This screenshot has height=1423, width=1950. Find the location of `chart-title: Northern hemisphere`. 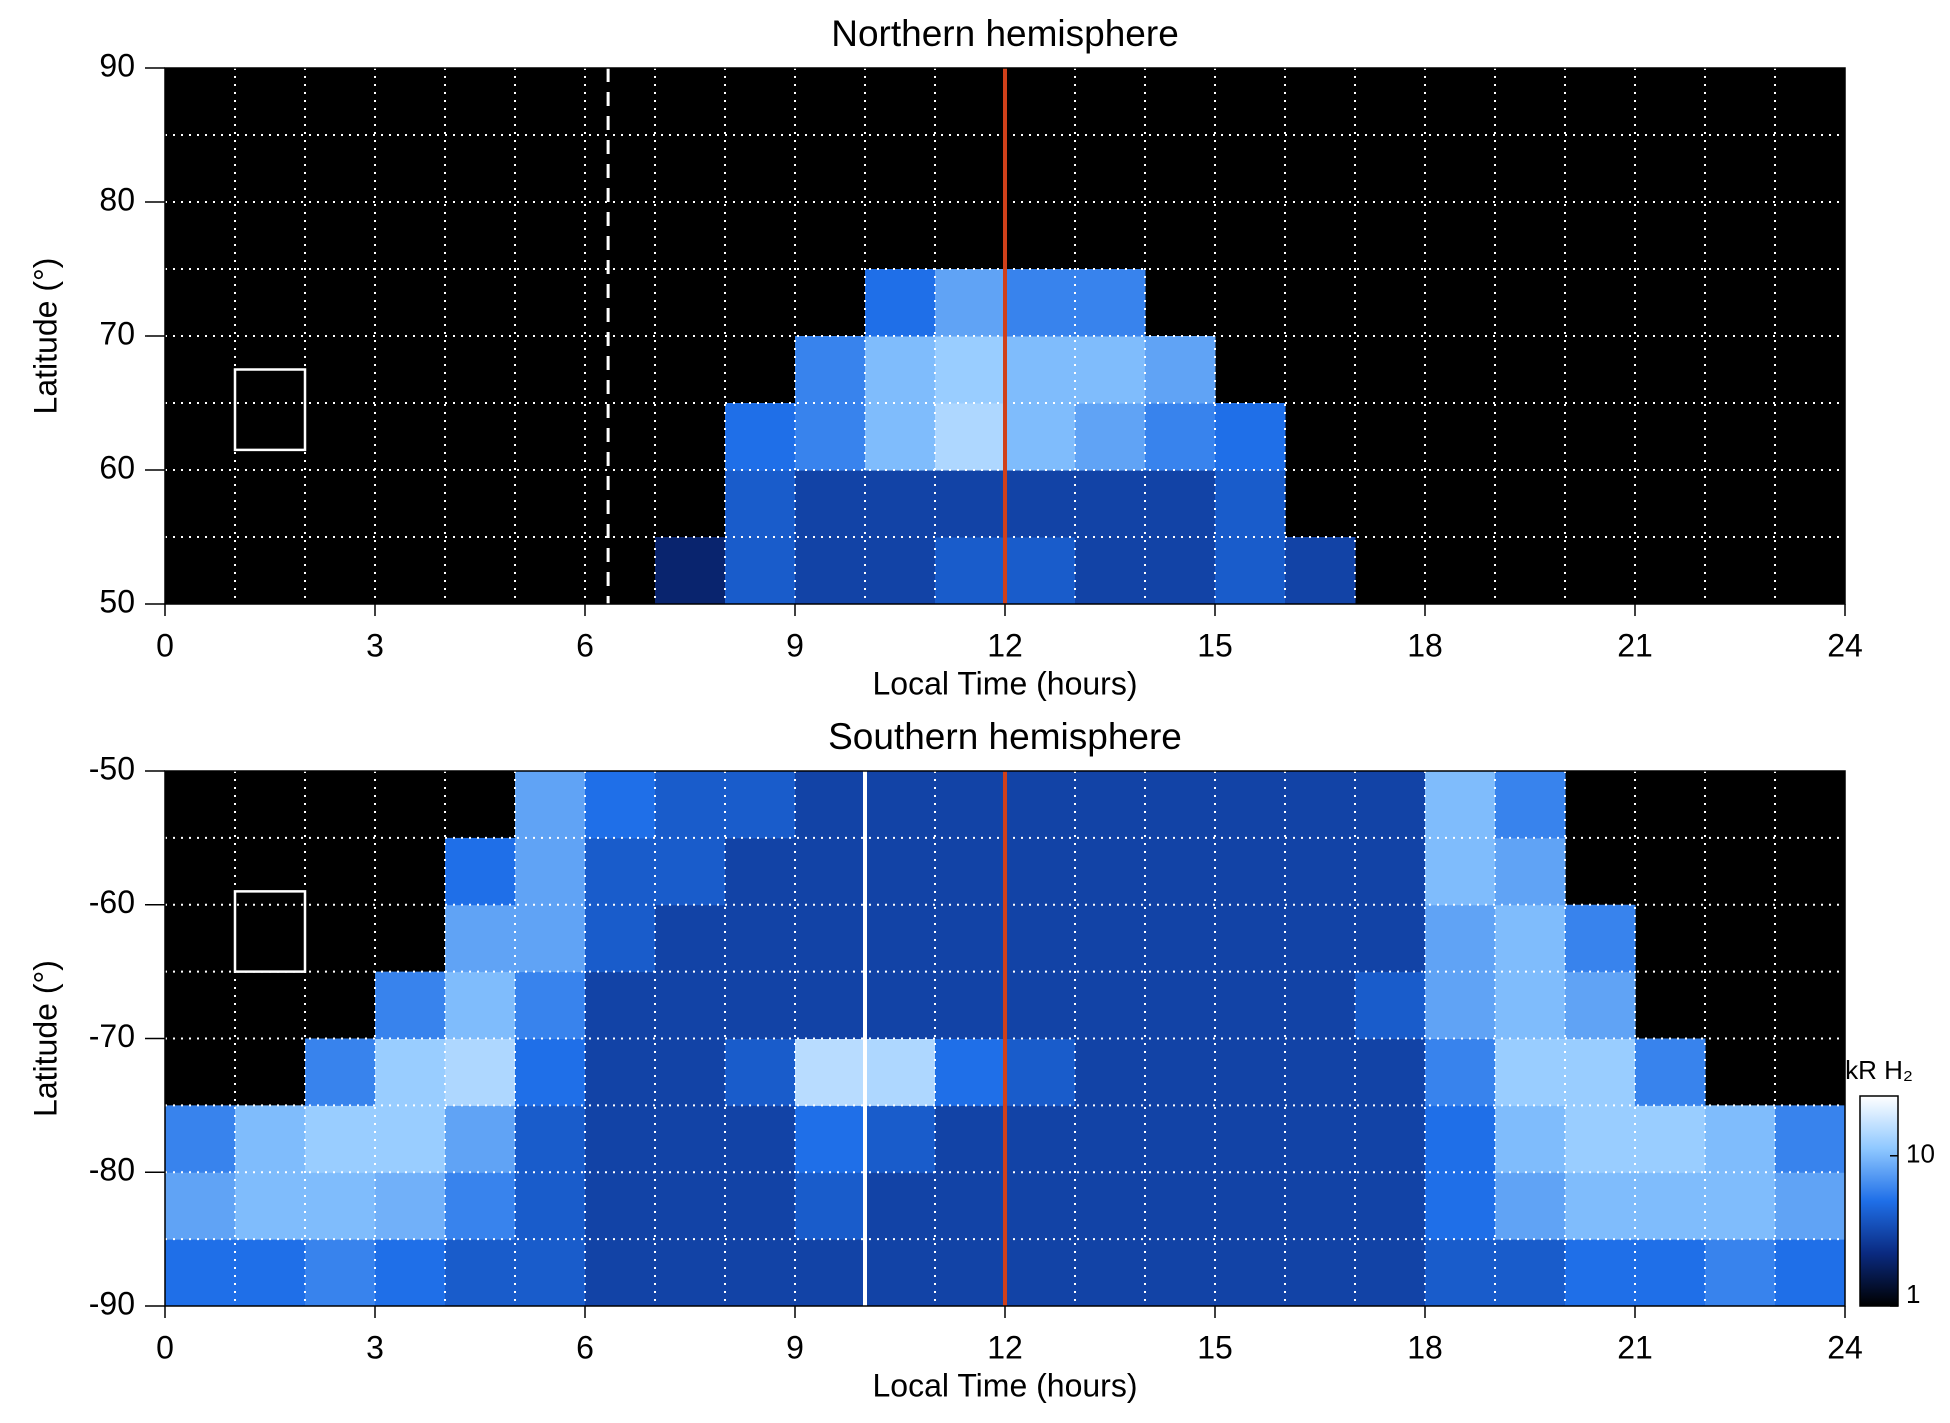

chart-title: Northern hemisphere is located at coordinates (1005, 33).